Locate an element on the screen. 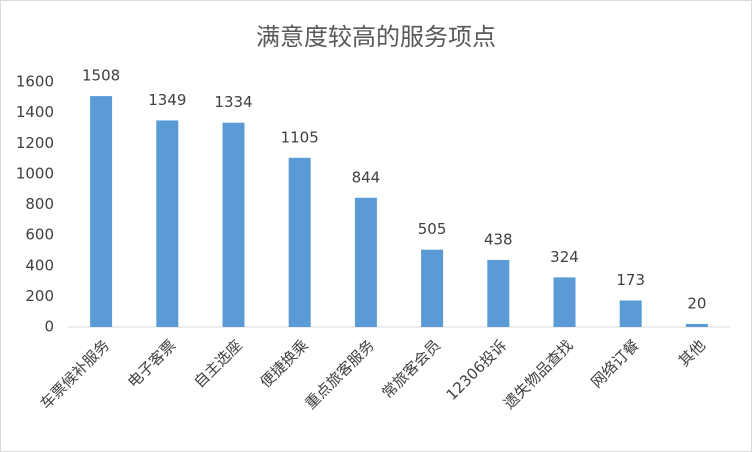 The width and height of the screenshot is (752, 452). chart-title: 满意度较高的服务项点 is located at coordinates (376, 37).